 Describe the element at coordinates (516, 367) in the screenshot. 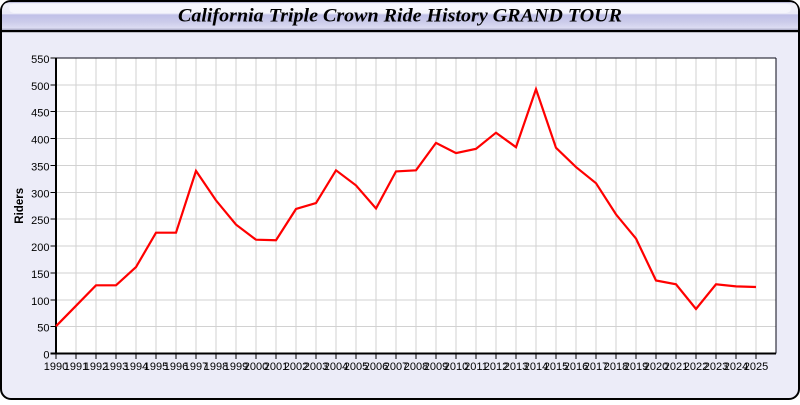

I see `svg-text: 2013` at that location.